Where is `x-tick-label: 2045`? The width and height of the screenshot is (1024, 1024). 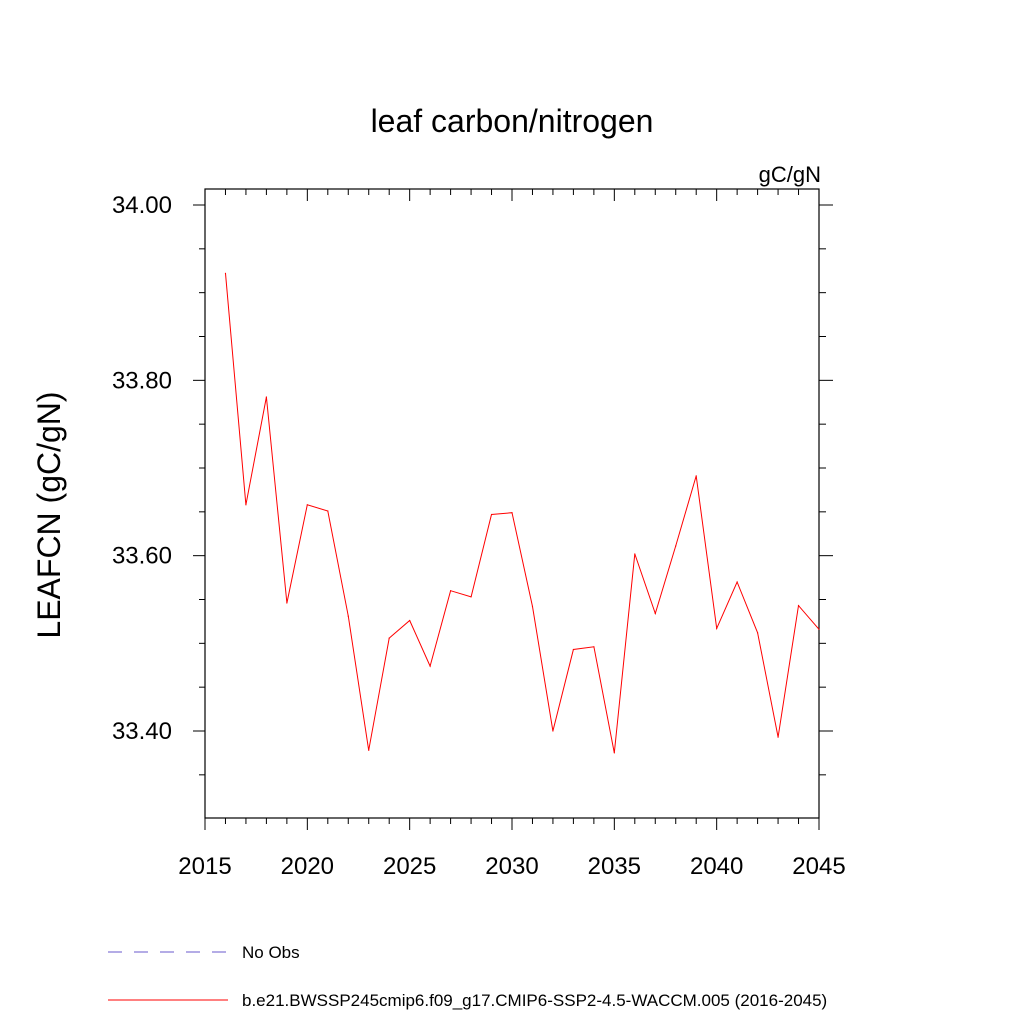 x-tick-label: 2045 is located at coordinates (818, 866).